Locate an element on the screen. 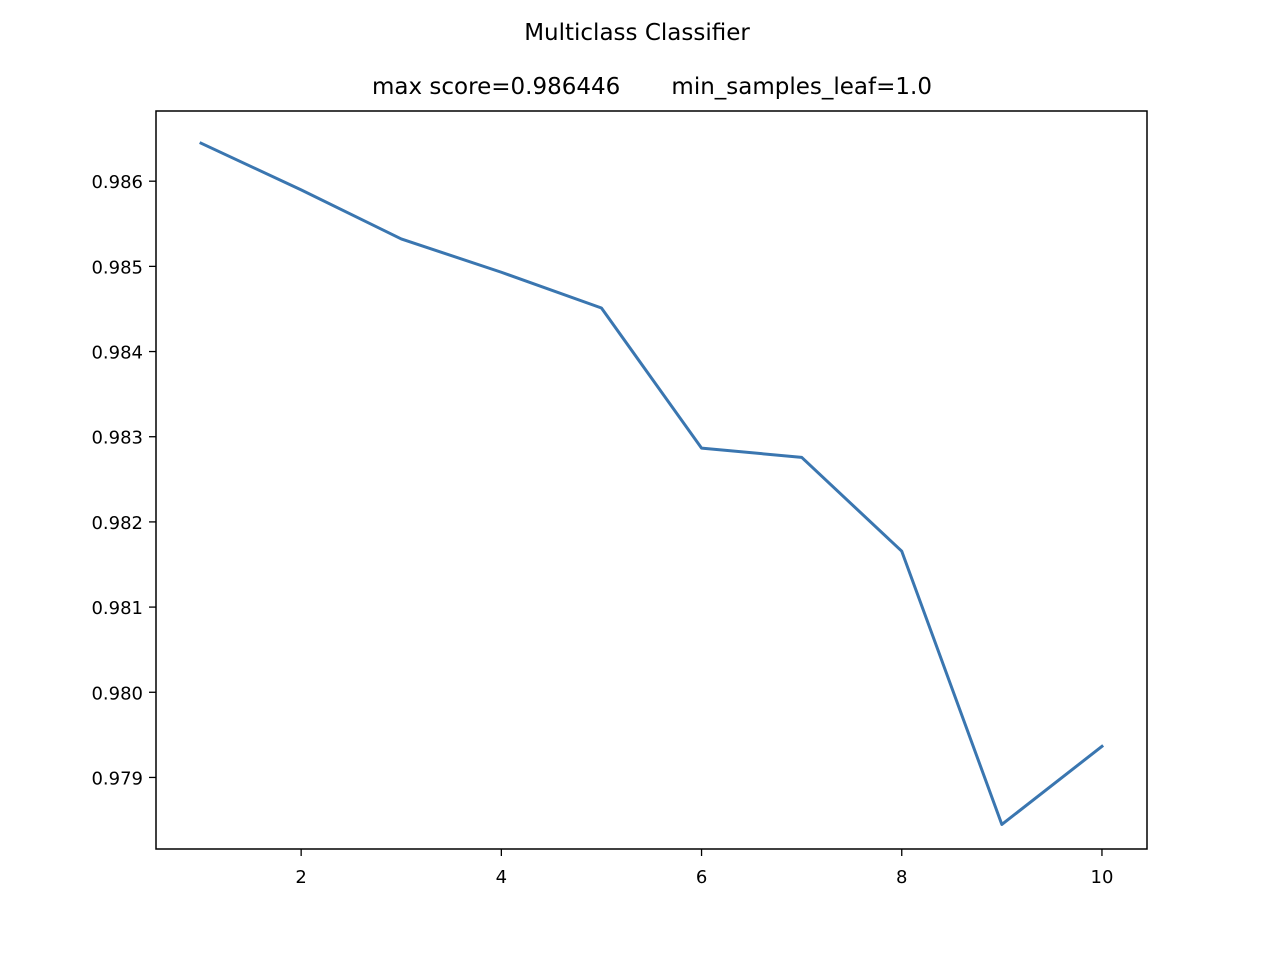  chart-title: Multiclass Classifier is located at coordinates (637, 33).